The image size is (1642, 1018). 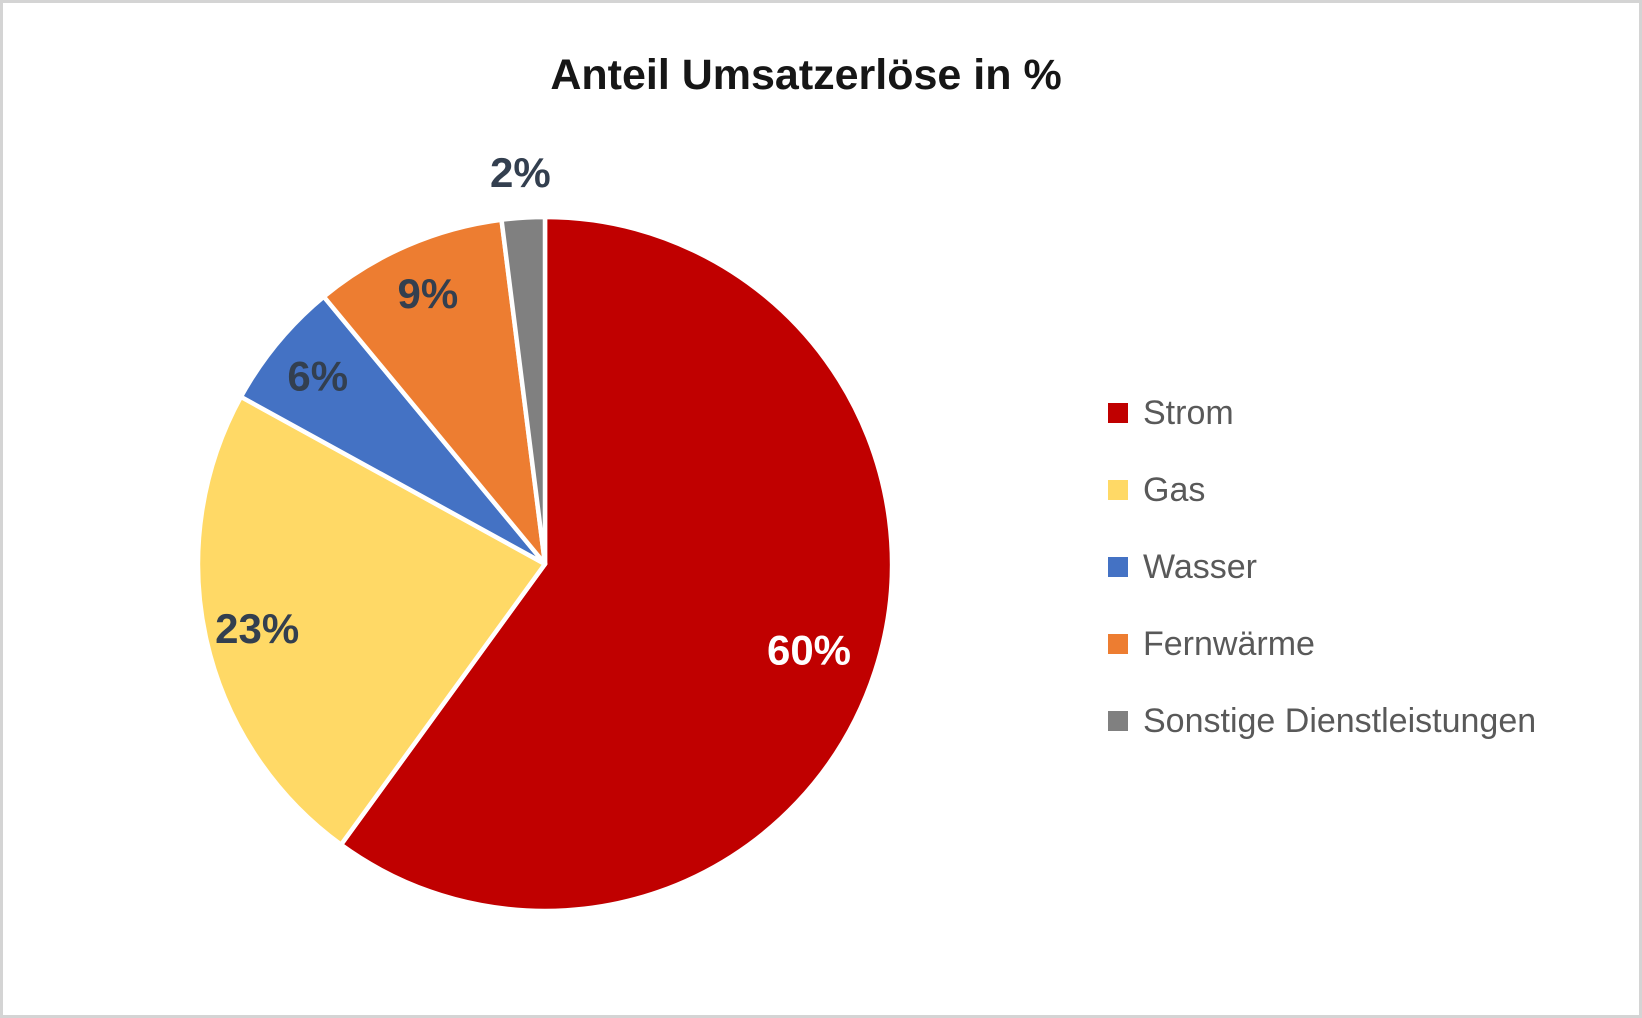 What do you see at coordinates (1174, 489) in the screenshot?
I see `legend-label: Gas` at bounding box center [1174, 489].